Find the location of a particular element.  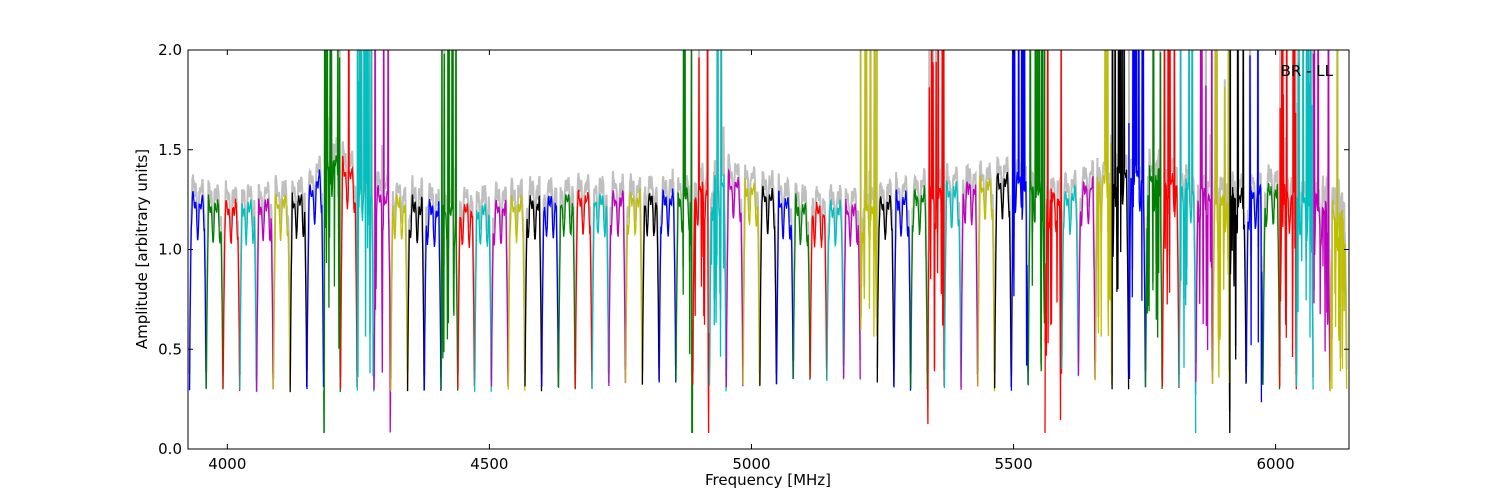

y-axis-label: Amplitude [arbitrary units] is located at coordinates (142, 249).